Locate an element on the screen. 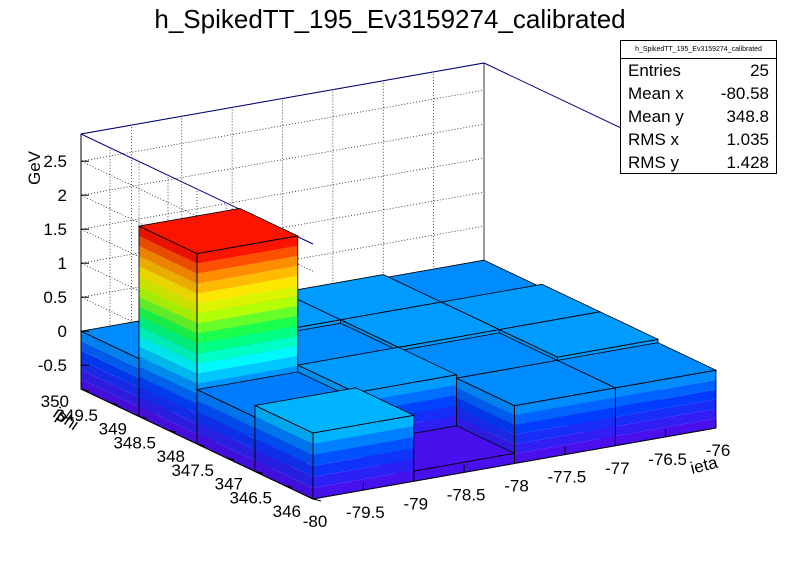 This screenshot has height=572, width=796. stats-title: h_SpikedTT_195_Ev3159274_calibrated is located at coordinates (698, 50).